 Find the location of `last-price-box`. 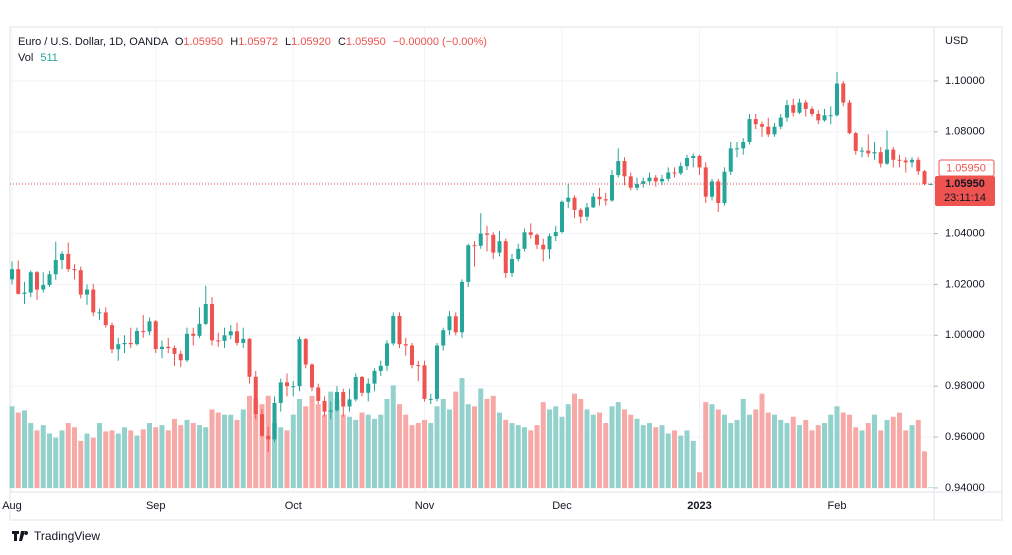

last-price-box is located at coordinates (965, 190).